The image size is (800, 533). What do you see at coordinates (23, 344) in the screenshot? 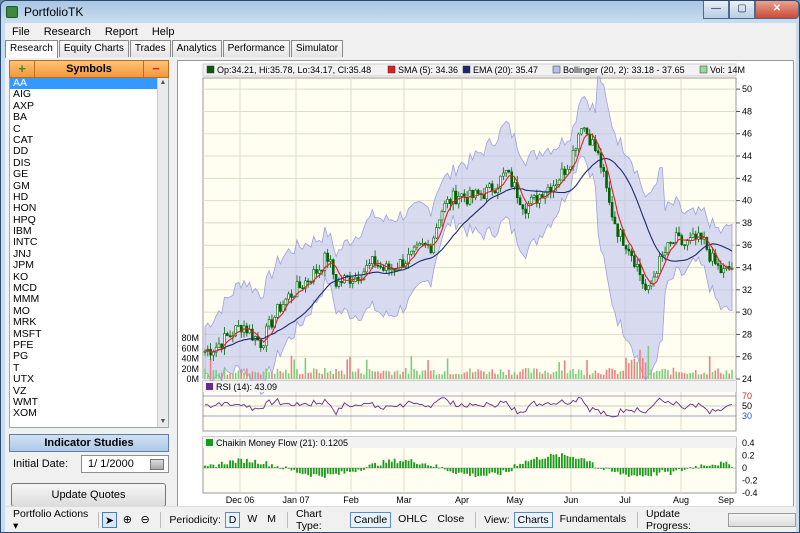
I see `symbol-item: PFE` at bounding box center [23, 344].